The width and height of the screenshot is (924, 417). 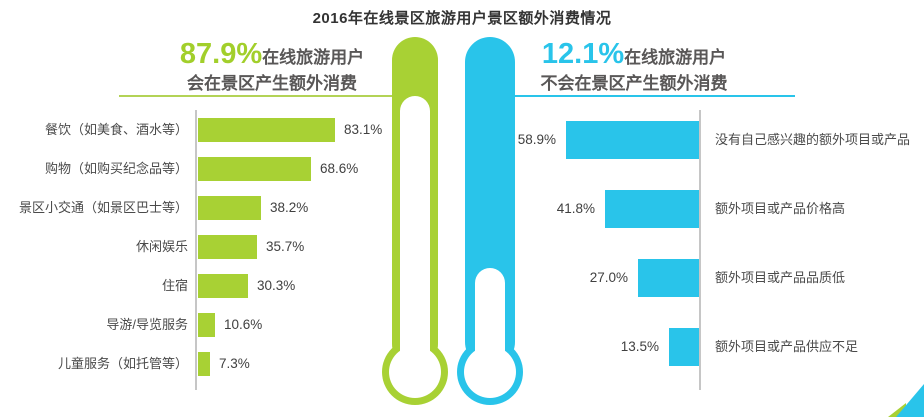 I want to click on right-bar-value: 13.5%, so click(x=639, y=346).